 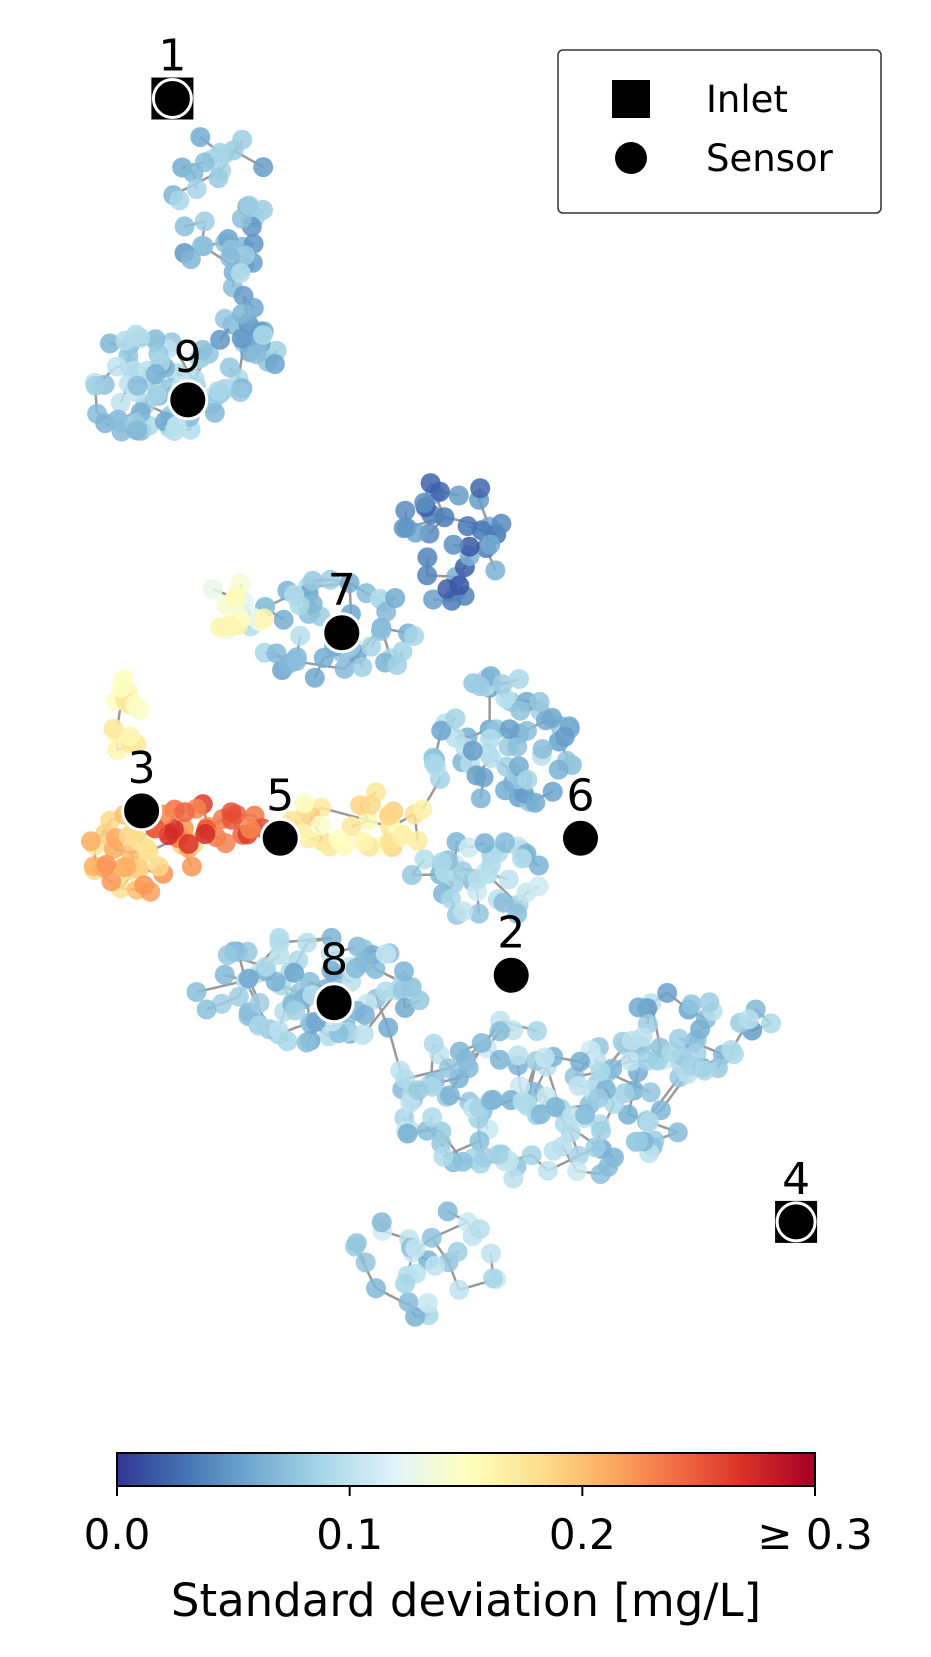 What do you see at coordinates (188, 357) in the screenshot?
I see `sensor-label: 9` at bounding box center [188, 357].